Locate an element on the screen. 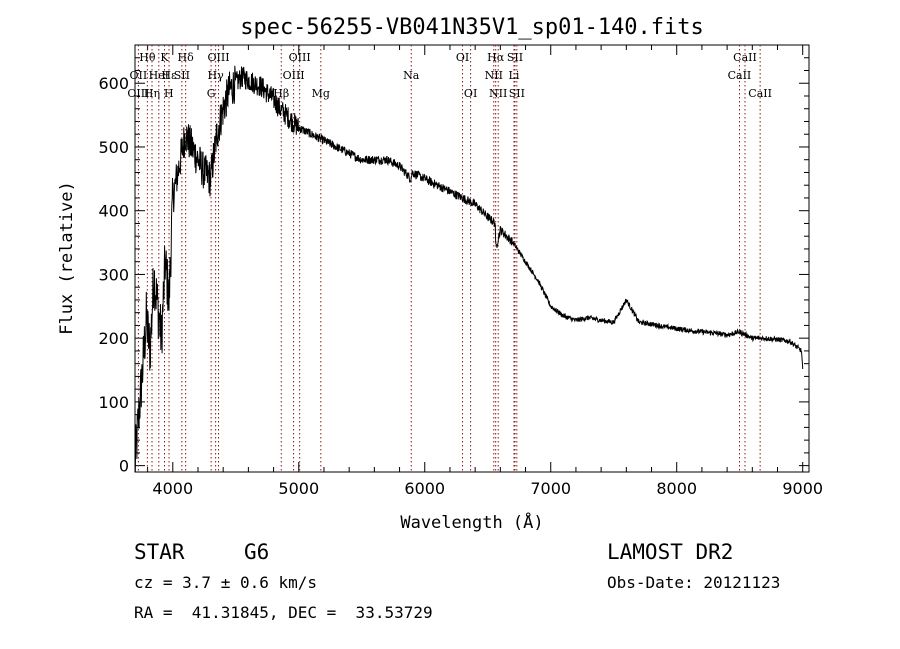 This screenshot has height=649, width=900. spectral-line-label: Hα is located at coordinates (496, 57).